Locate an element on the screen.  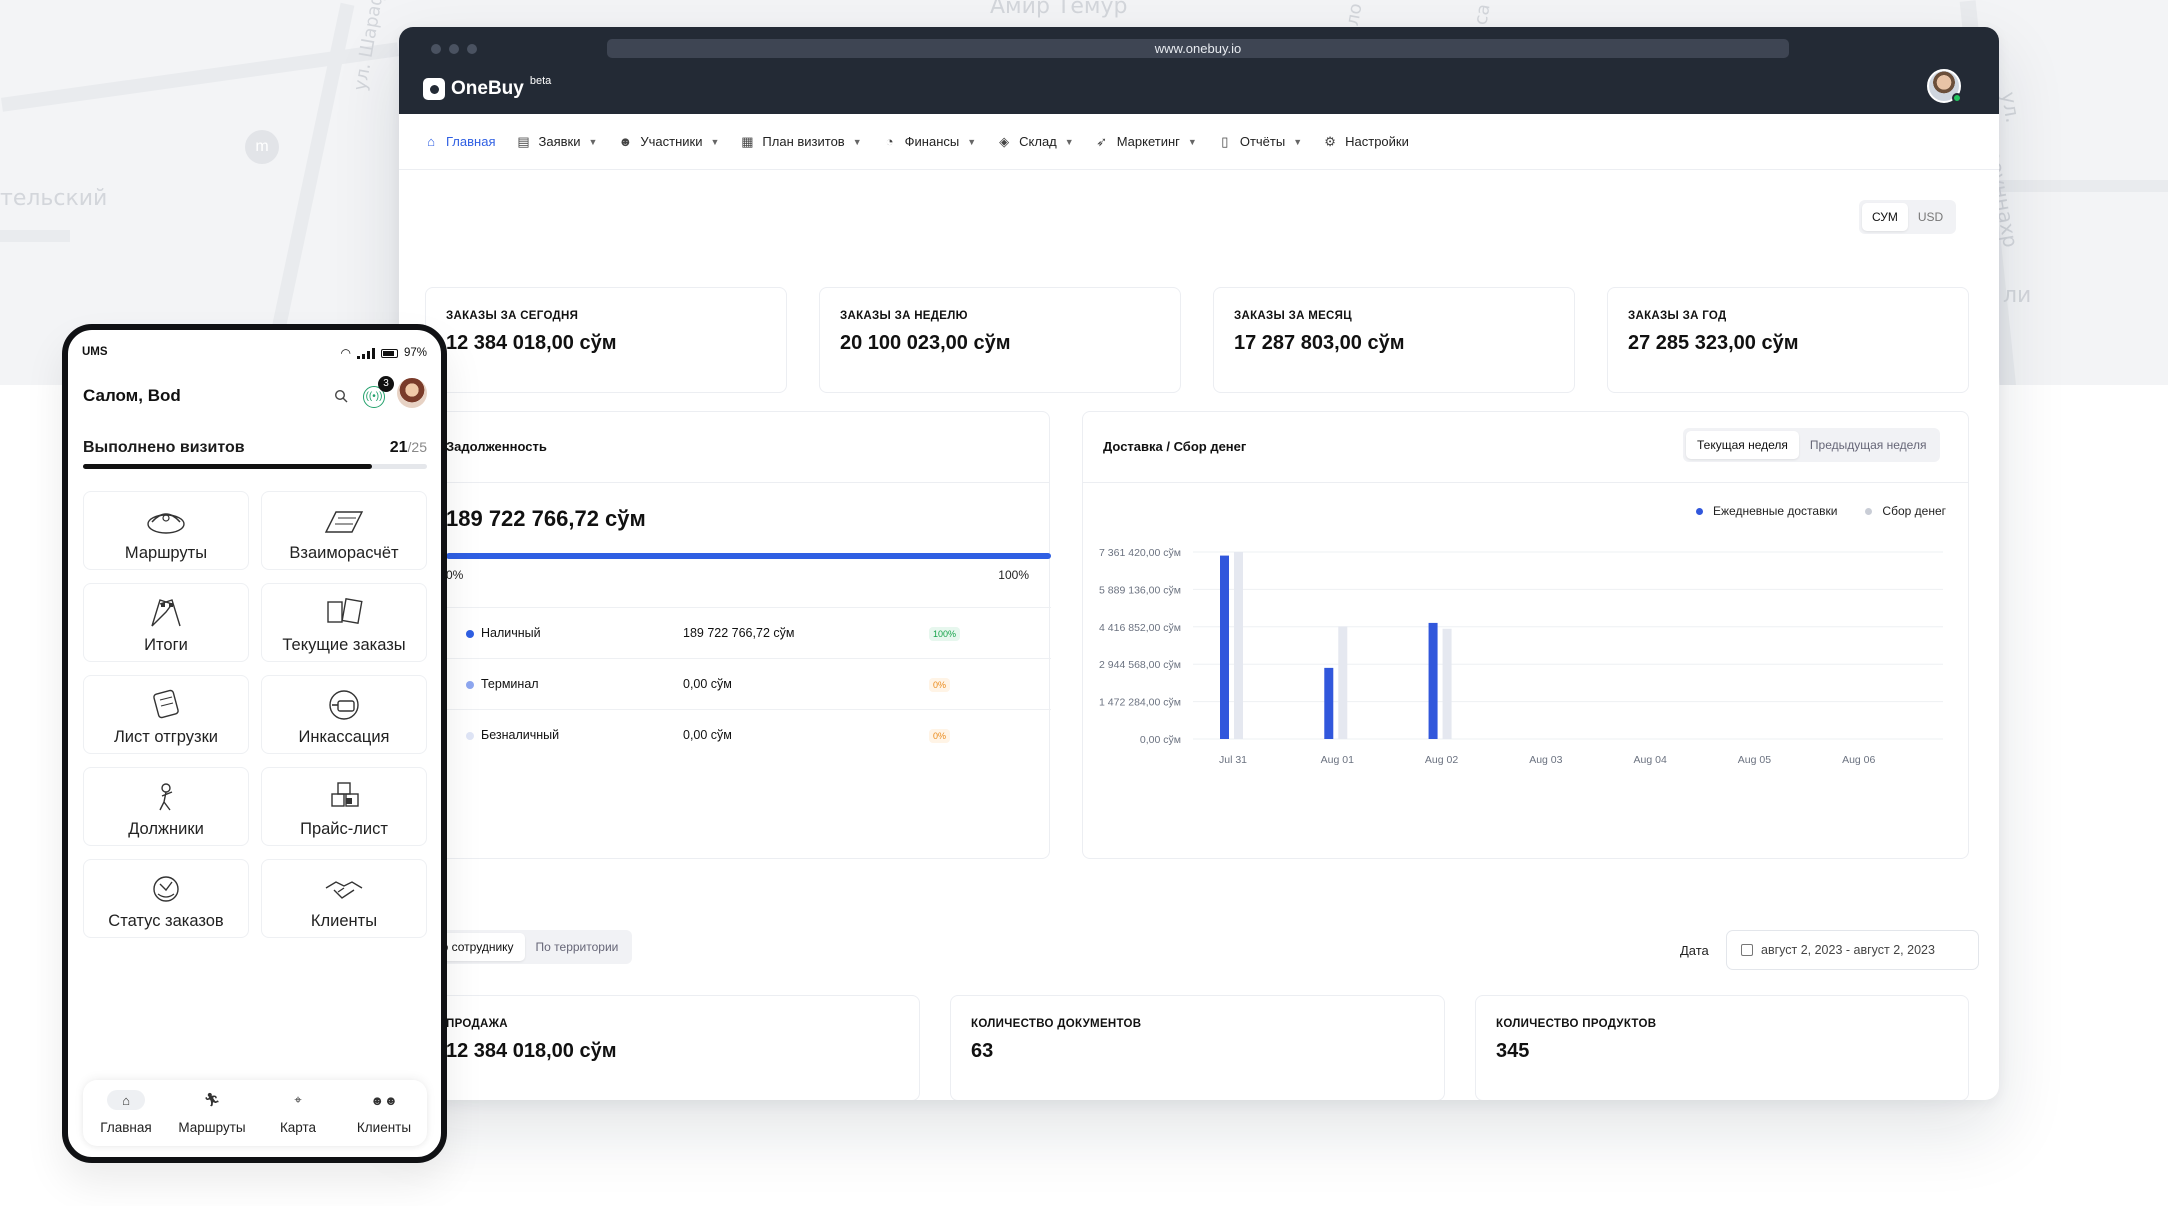
bottom-nav-map: ⌖ Карта is located at coordinates (298, 1113).